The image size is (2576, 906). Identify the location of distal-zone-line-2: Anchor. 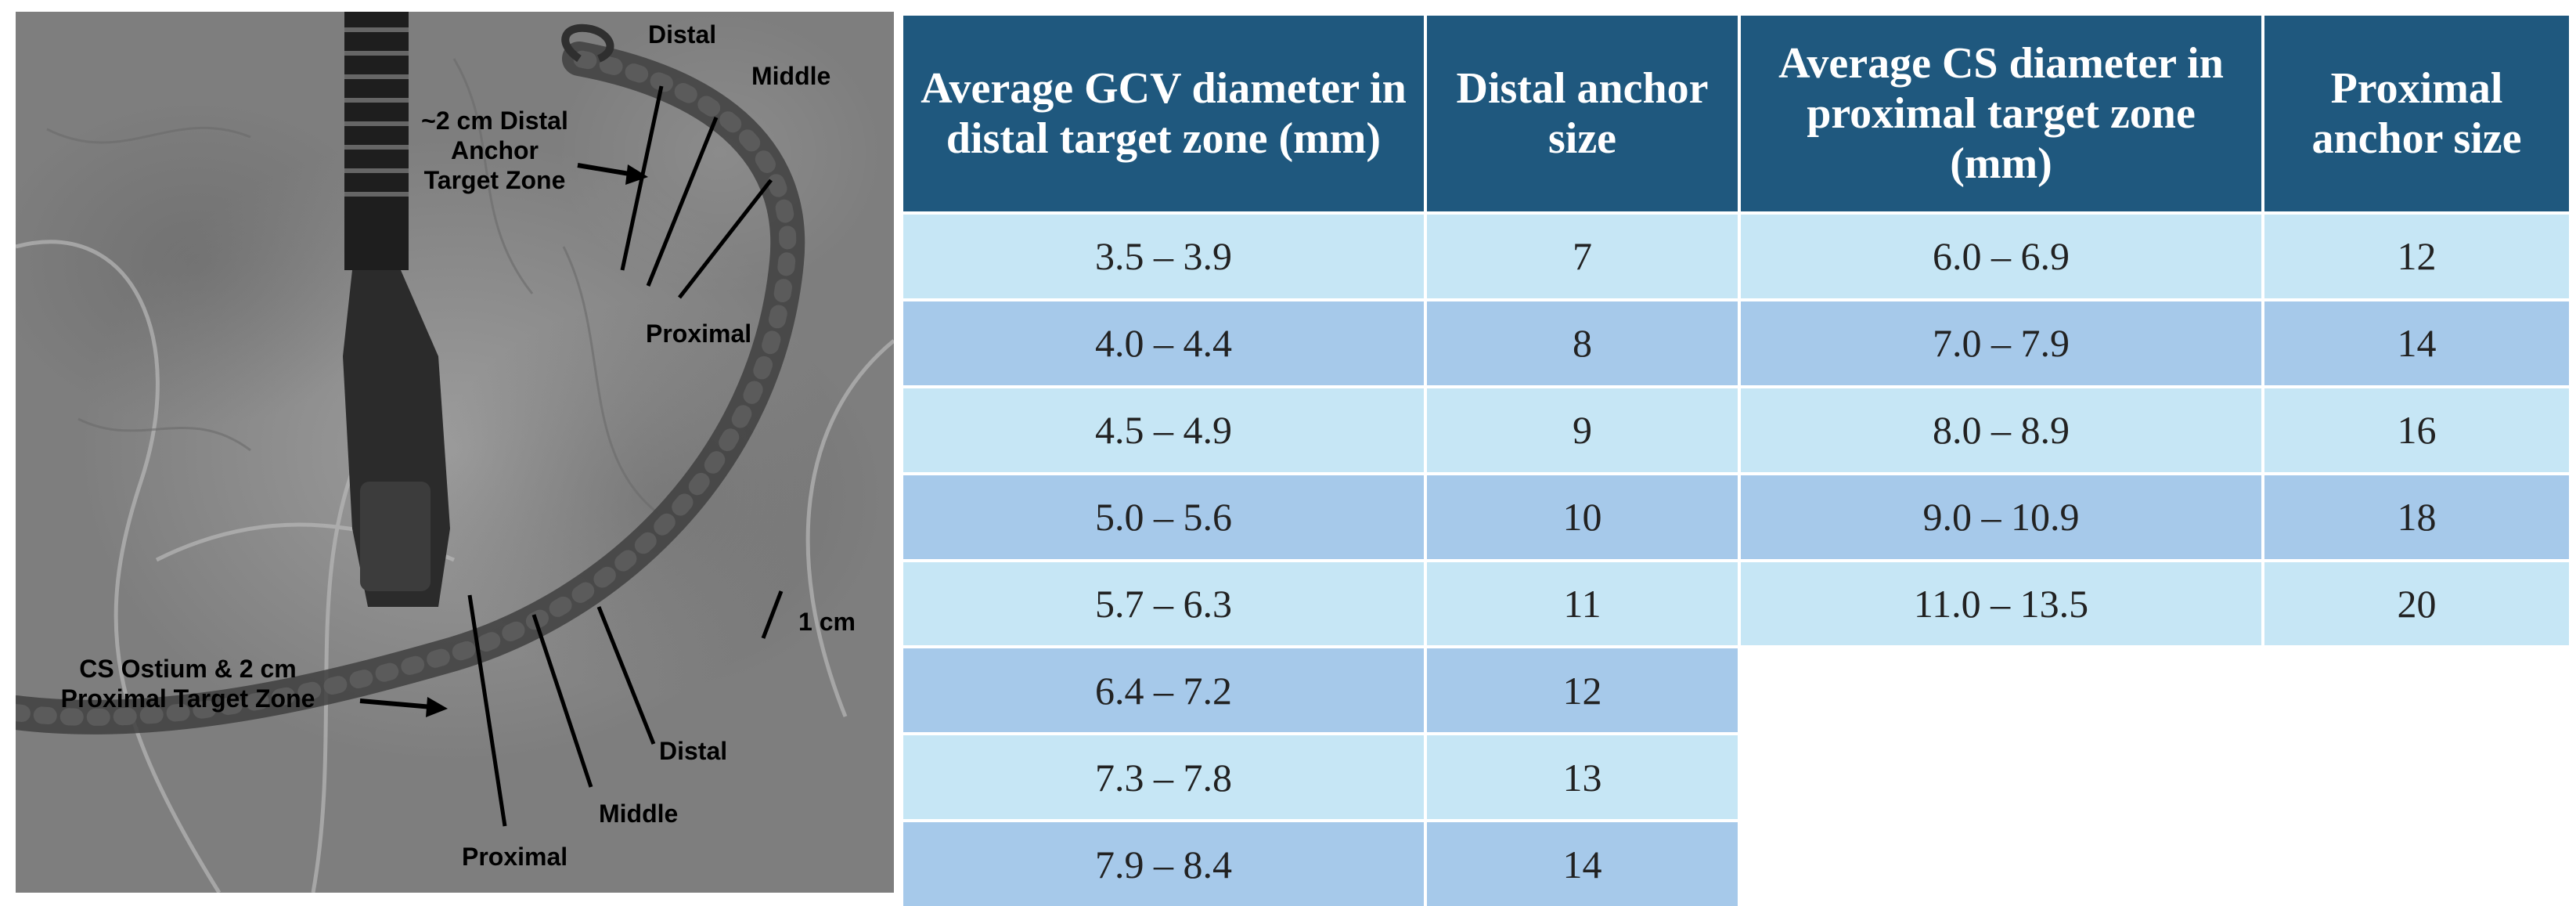
(495, 150).